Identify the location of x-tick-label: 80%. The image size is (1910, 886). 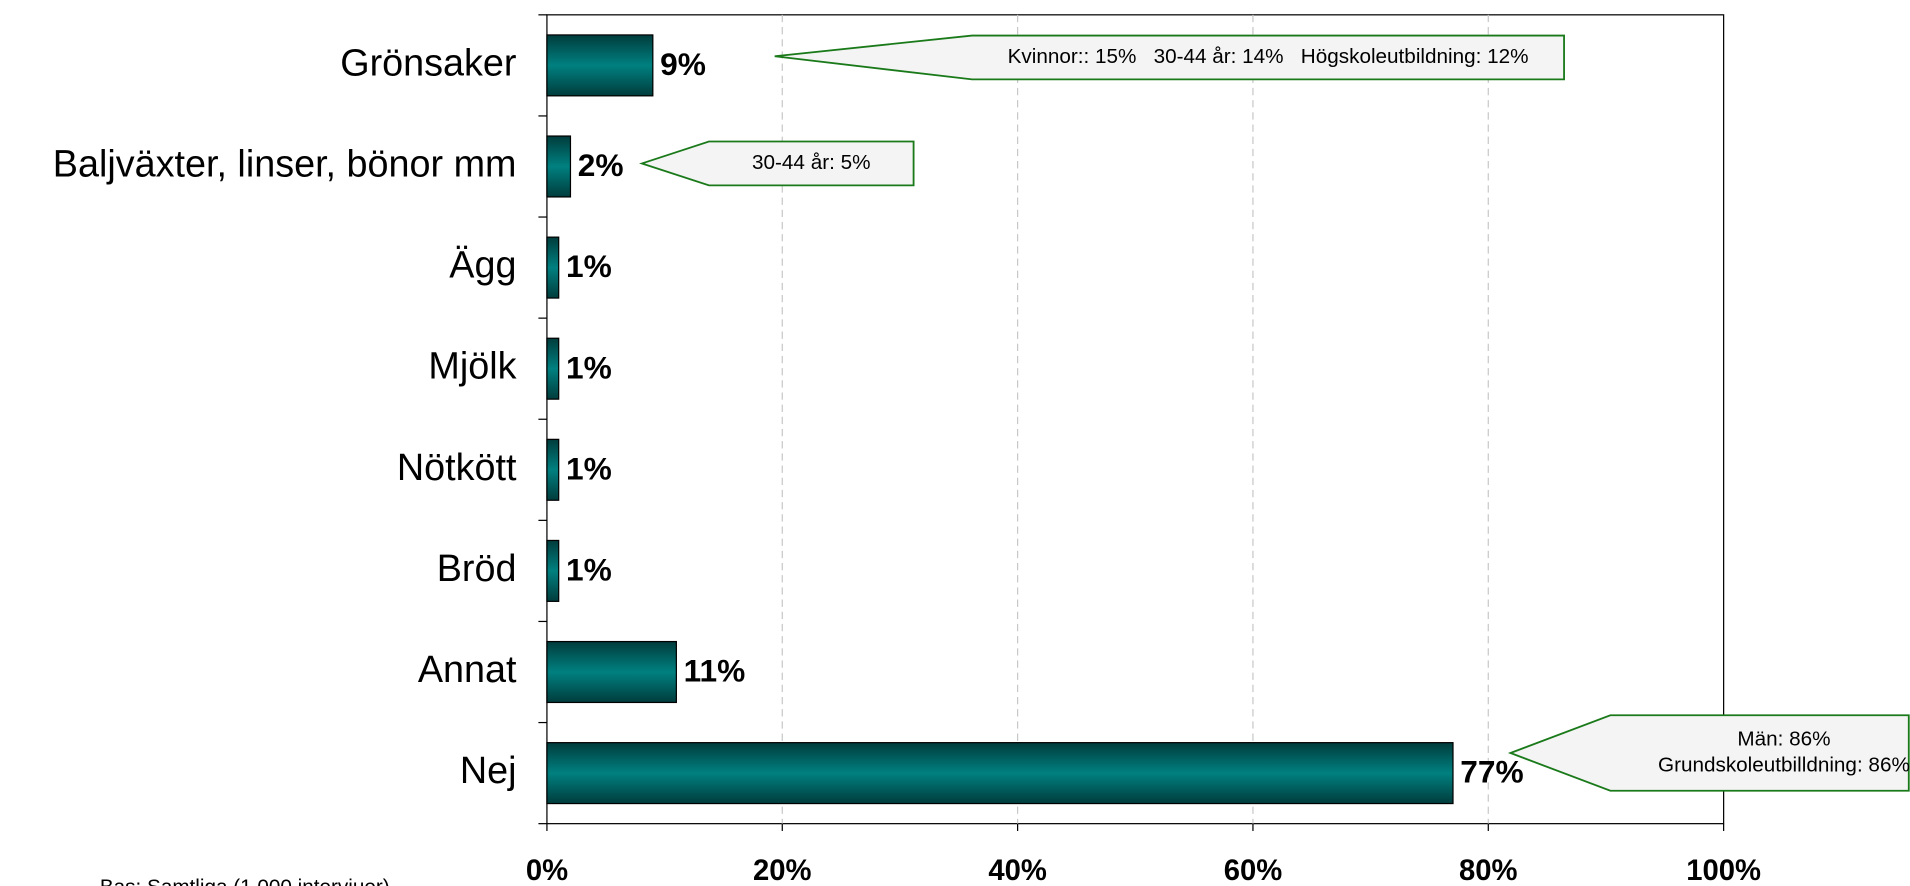
(1488, 870).